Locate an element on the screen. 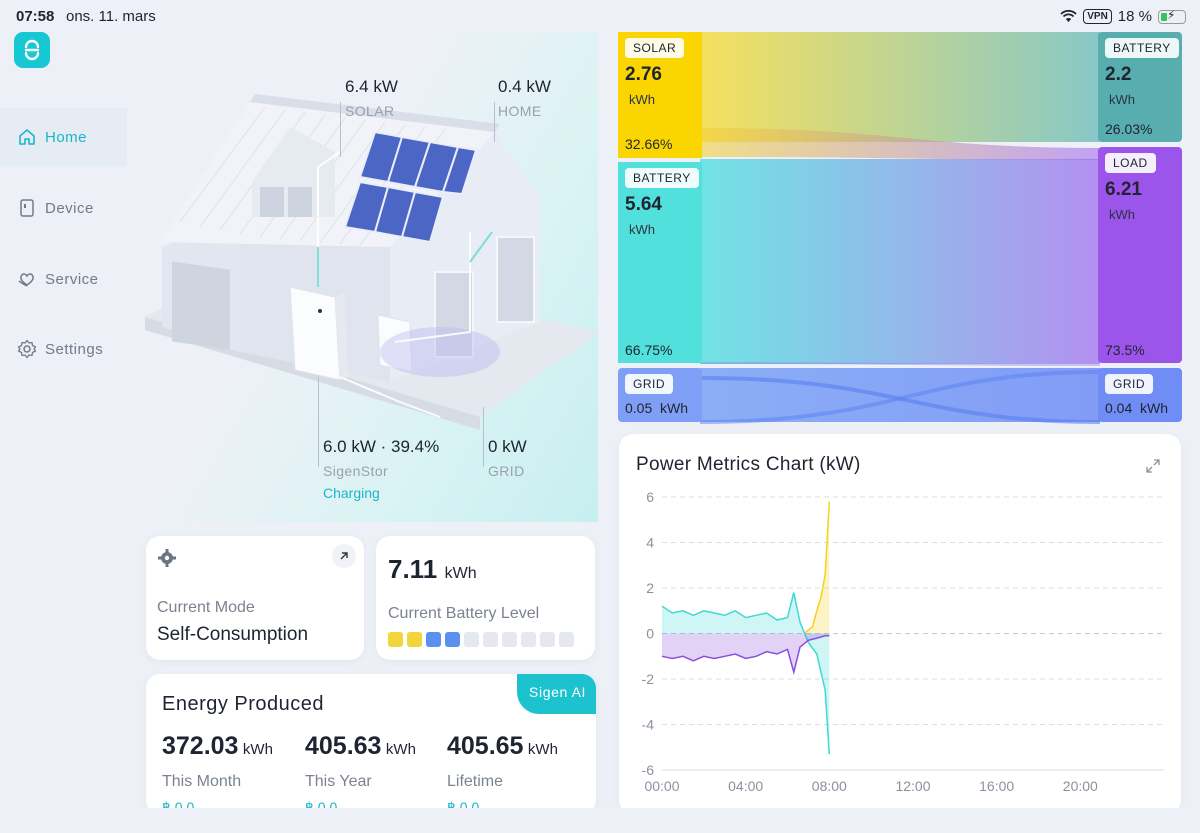 Image resolution: width=1200 pixels, height=833 pixels. energy-lifetime-label: Lifetime is located at coordinates (475, 781).